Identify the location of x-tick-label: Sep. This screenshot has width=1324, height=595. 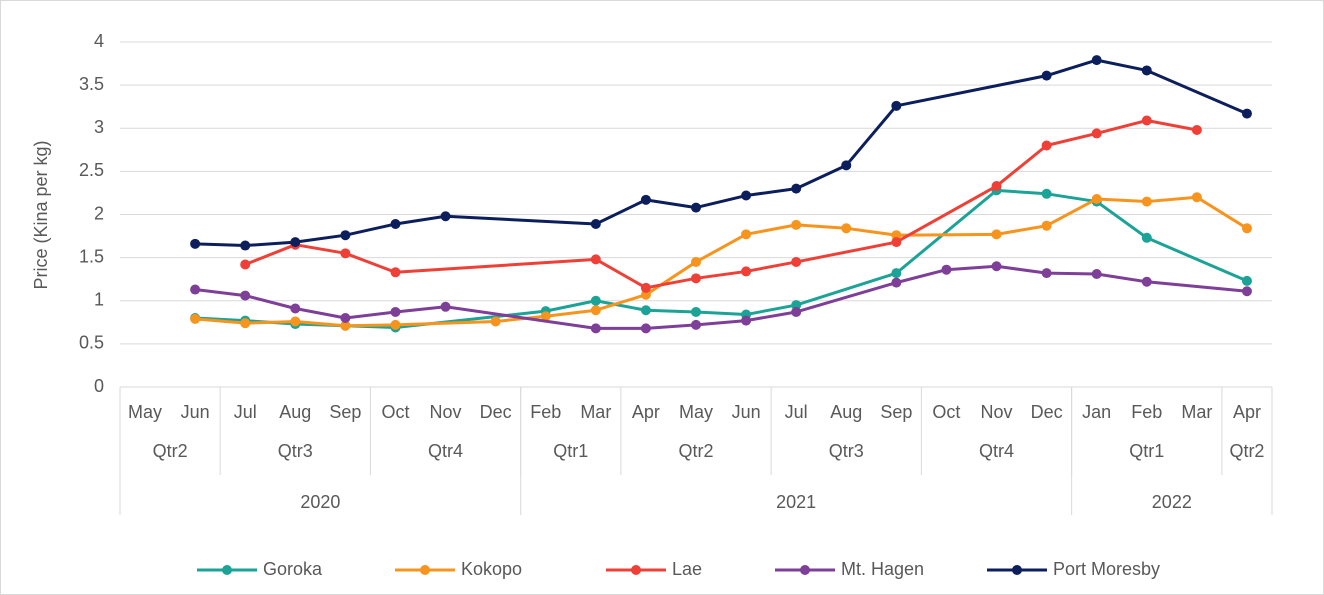
(896, 412).